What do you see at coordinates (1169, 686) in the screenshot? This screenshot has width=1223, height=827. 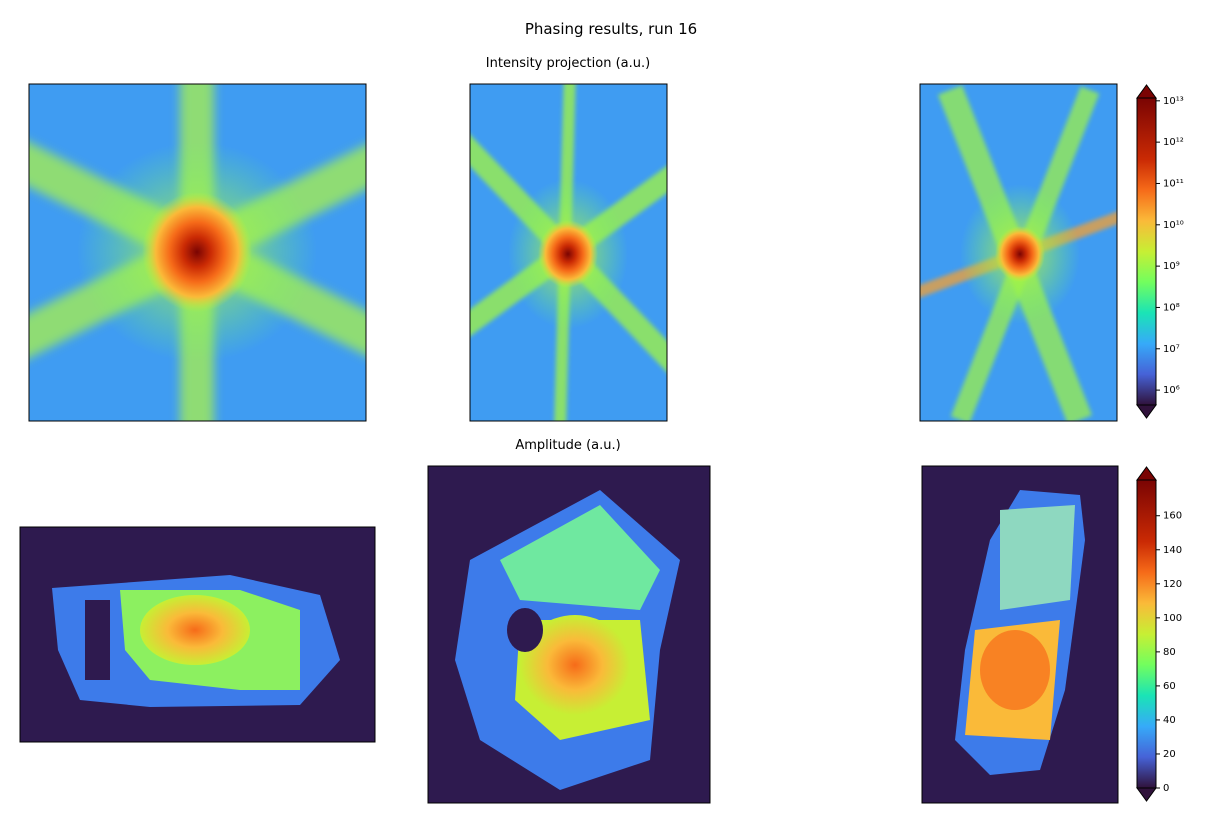 I see `colorbar-tick-label: 60` at bounding box center [1169, 686].